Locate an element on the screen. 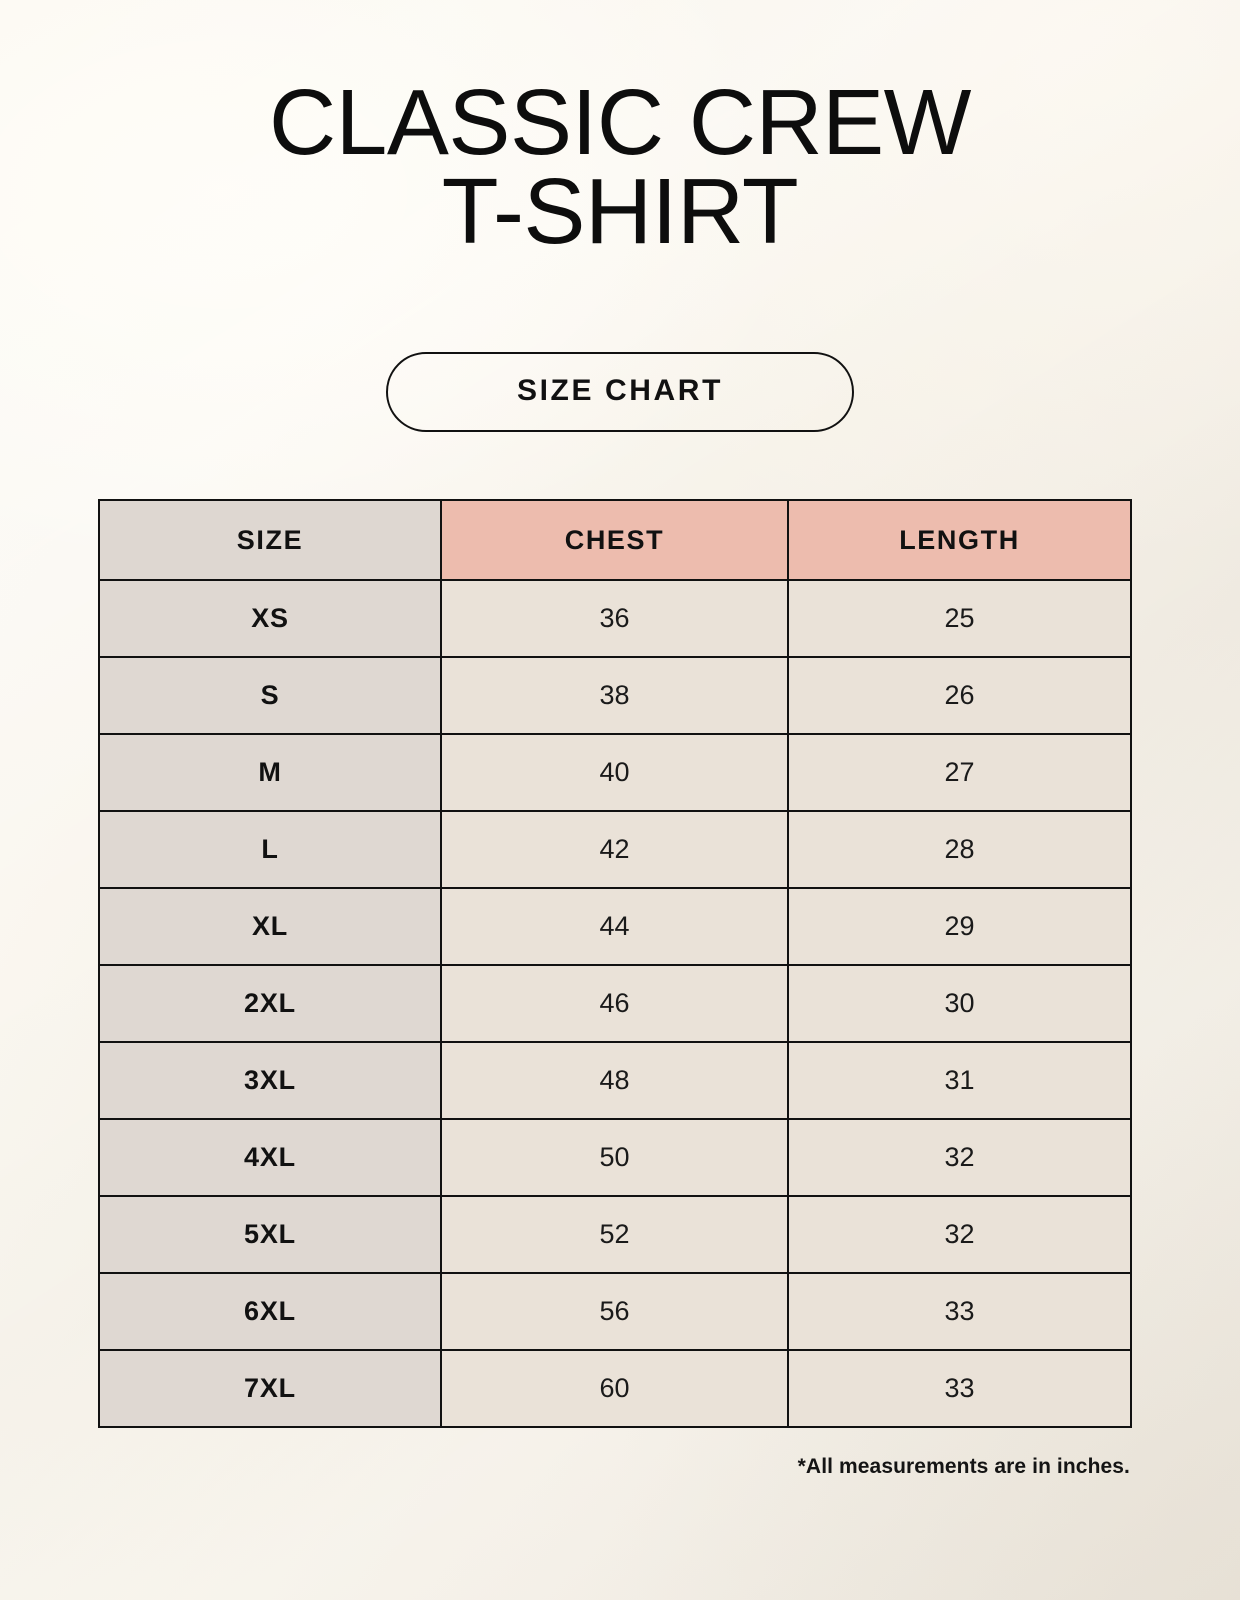 The image size is (1240, 1600). cell-size: XL is located at coordinates (270, 926).